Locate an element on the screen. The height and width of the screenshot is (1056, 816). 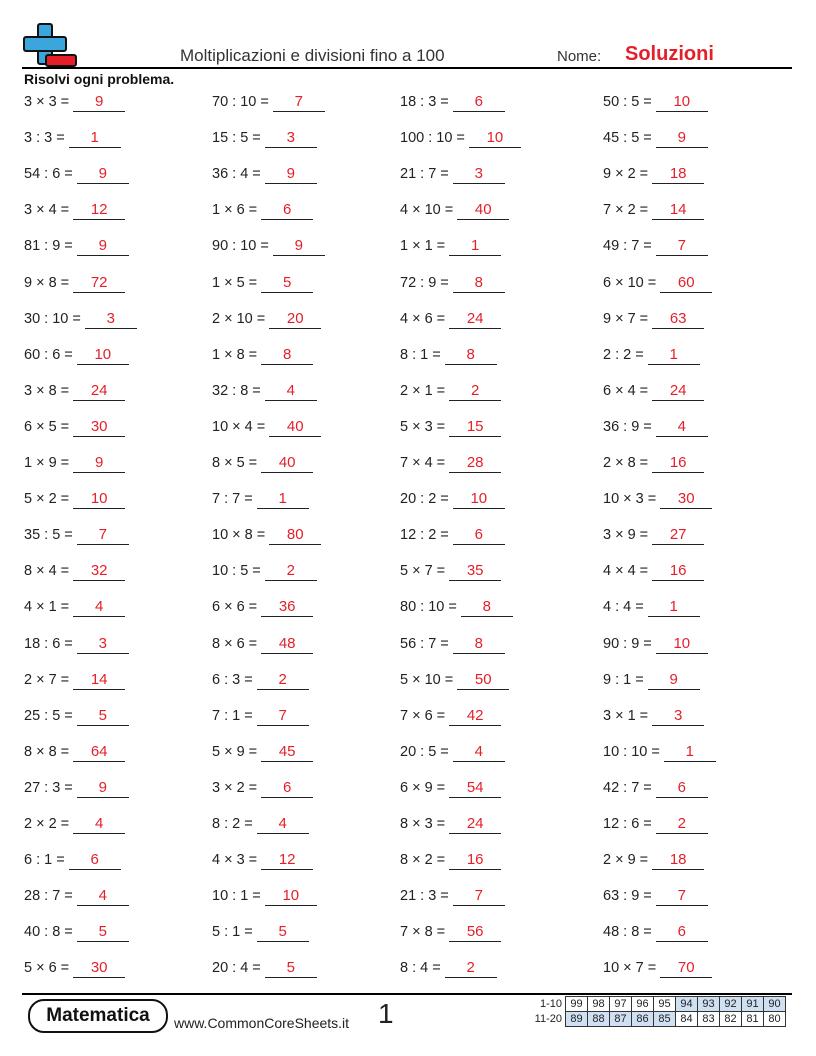
answer-blank: 64 is located at coordinates (99, 752).